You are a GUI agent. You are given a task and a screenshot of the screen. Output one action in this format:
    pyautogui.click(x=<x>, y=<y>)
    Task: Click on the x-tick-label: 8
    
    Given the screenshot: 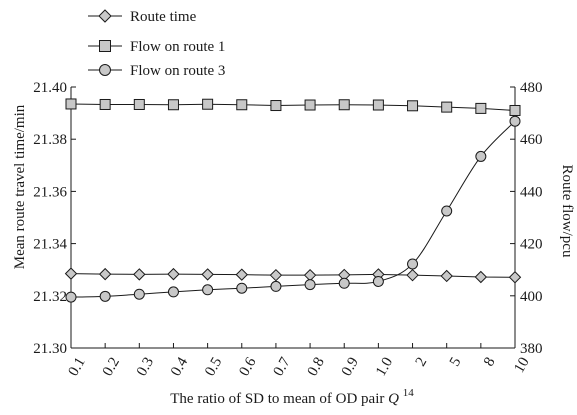 What is the action you would take?
    pyautogui.click(x=490, y=362)
    